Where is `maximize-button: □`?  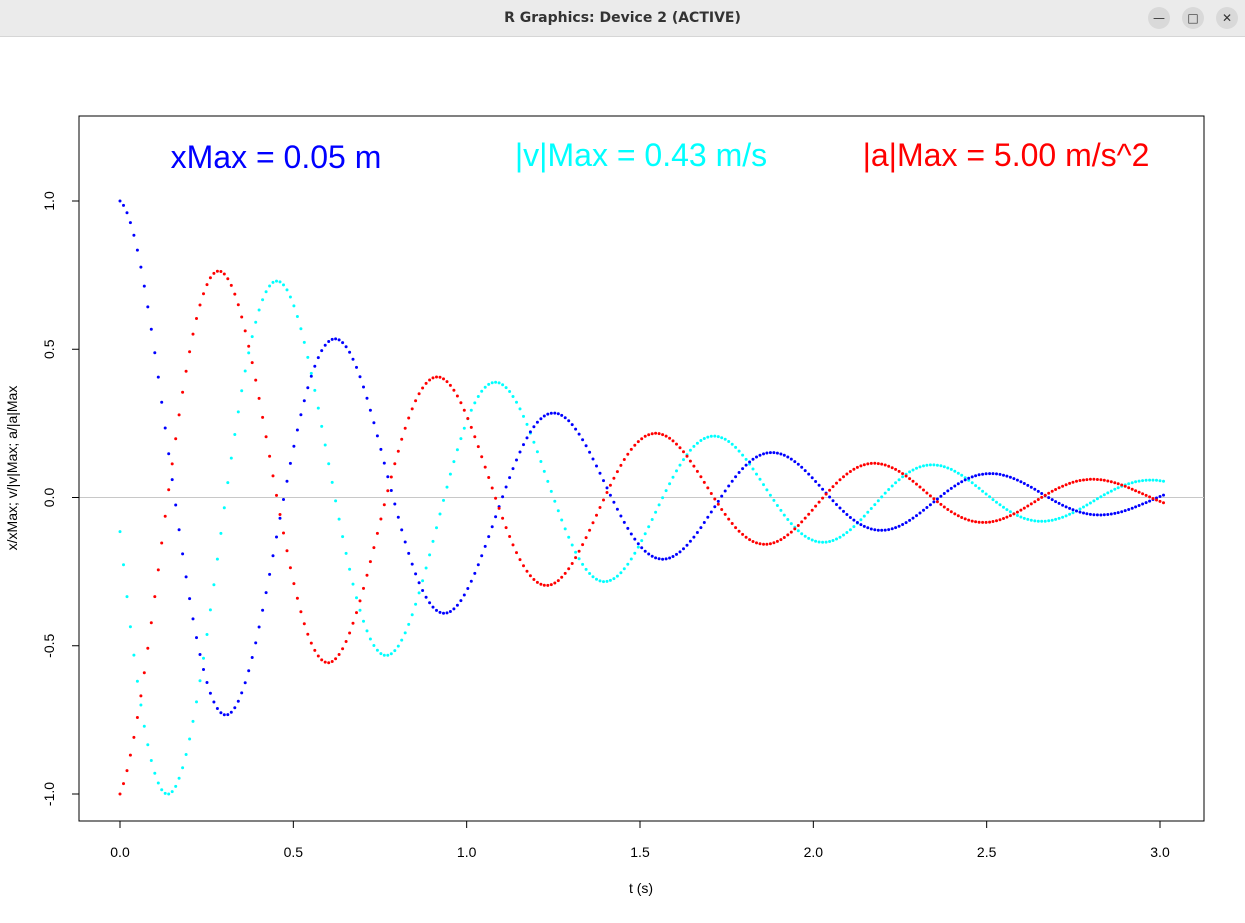 maximize-button: □ is located at coordinates (1193, 18).